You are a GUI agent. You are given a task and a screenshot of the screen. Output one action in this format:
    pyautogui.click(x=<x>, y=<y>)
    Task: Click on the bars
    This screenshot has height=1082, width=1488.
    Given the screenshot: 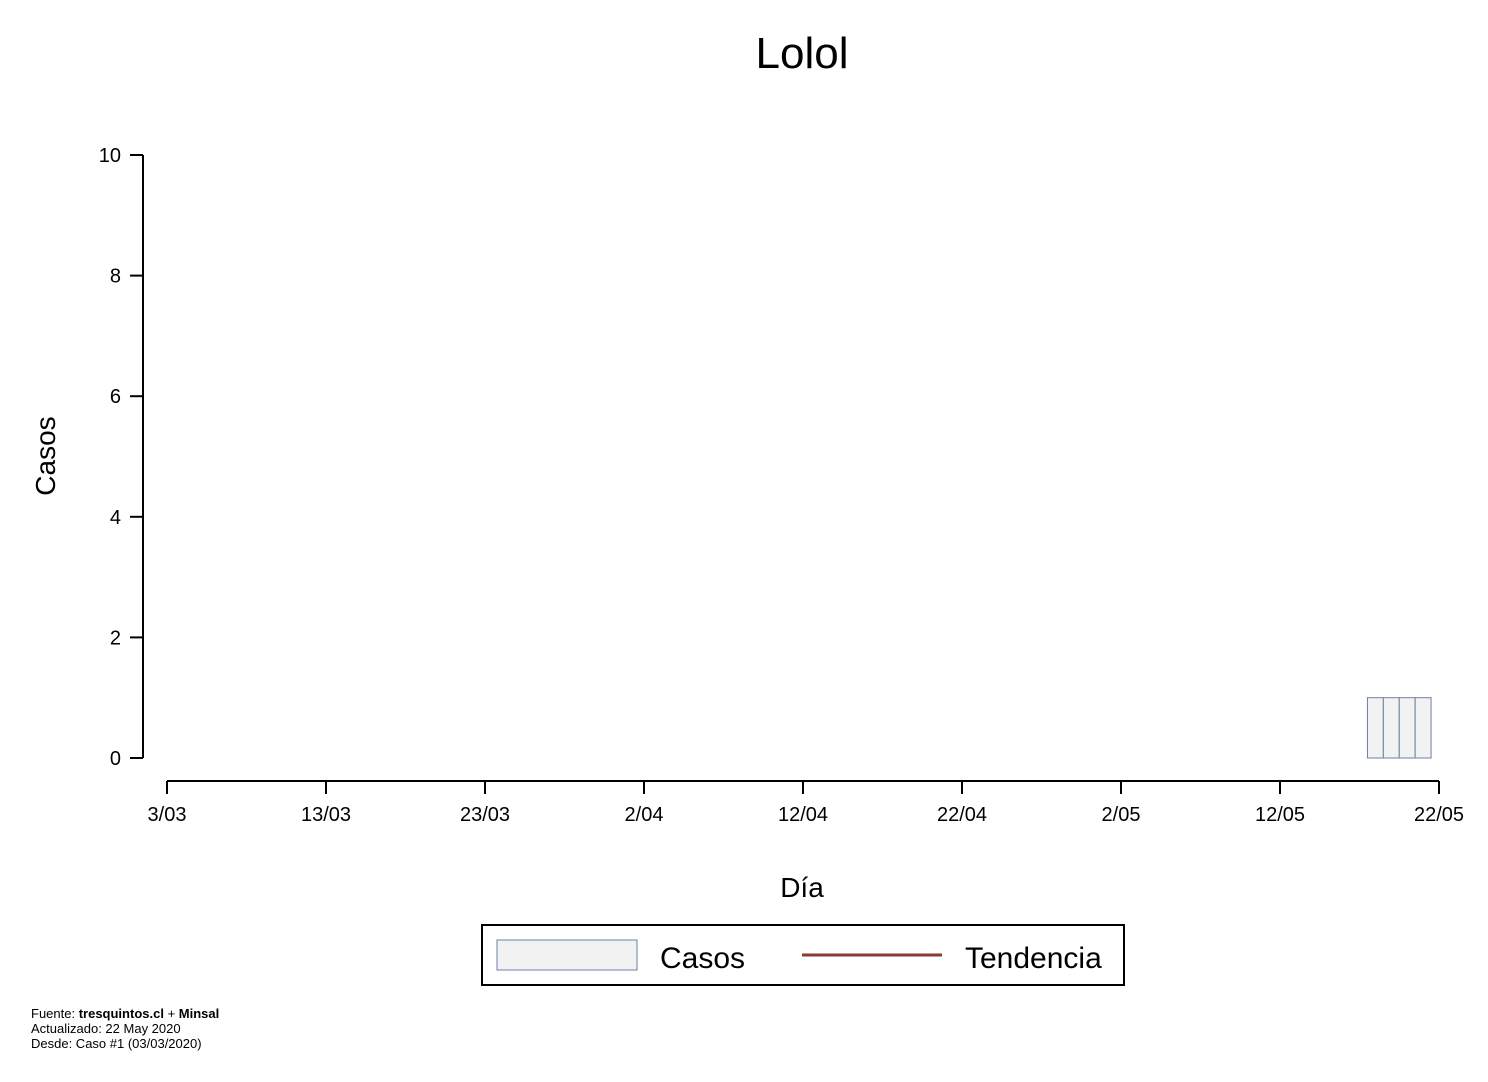 What is the action you would take?
    pyautogui.click(x=1399, y=728)
    